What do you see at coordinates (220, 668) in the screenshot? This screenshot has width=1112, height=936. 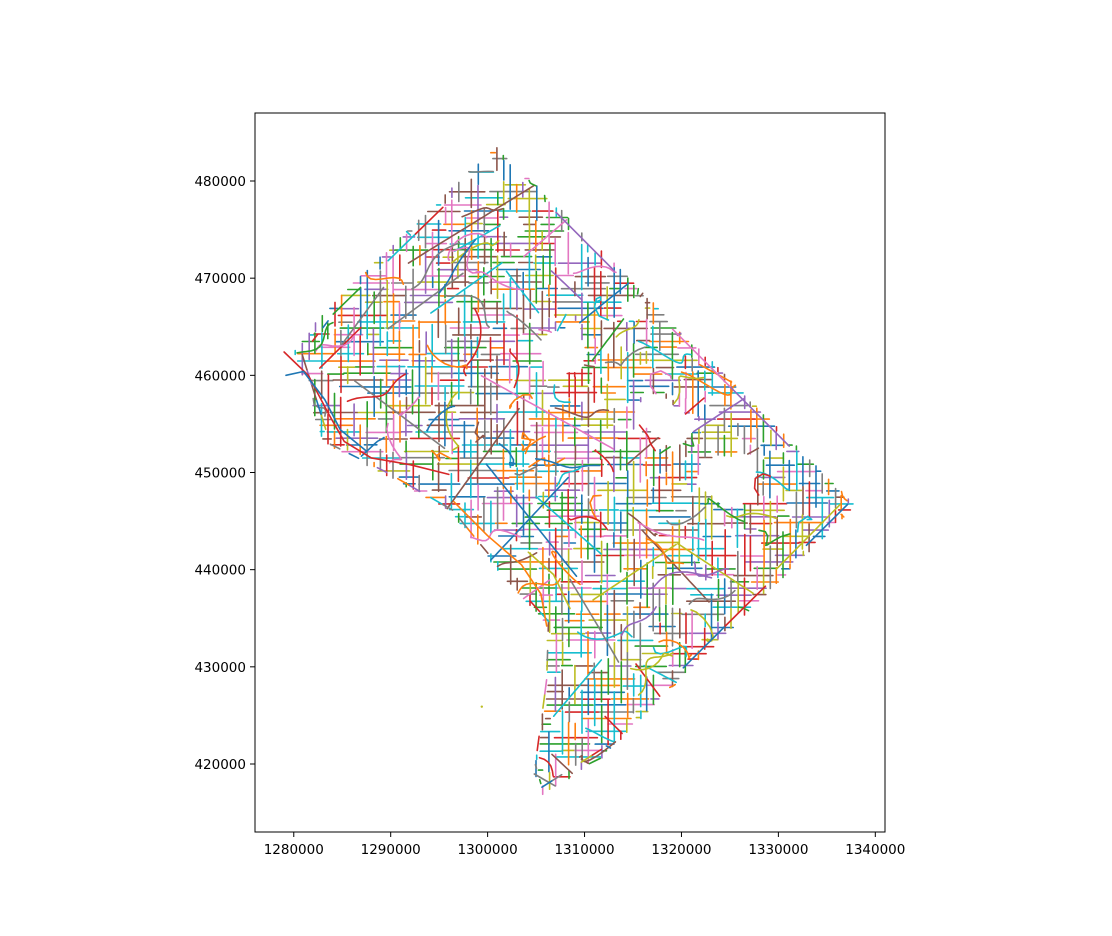 I see `y-tick-label: 430000` at bounding box center [220, 668].